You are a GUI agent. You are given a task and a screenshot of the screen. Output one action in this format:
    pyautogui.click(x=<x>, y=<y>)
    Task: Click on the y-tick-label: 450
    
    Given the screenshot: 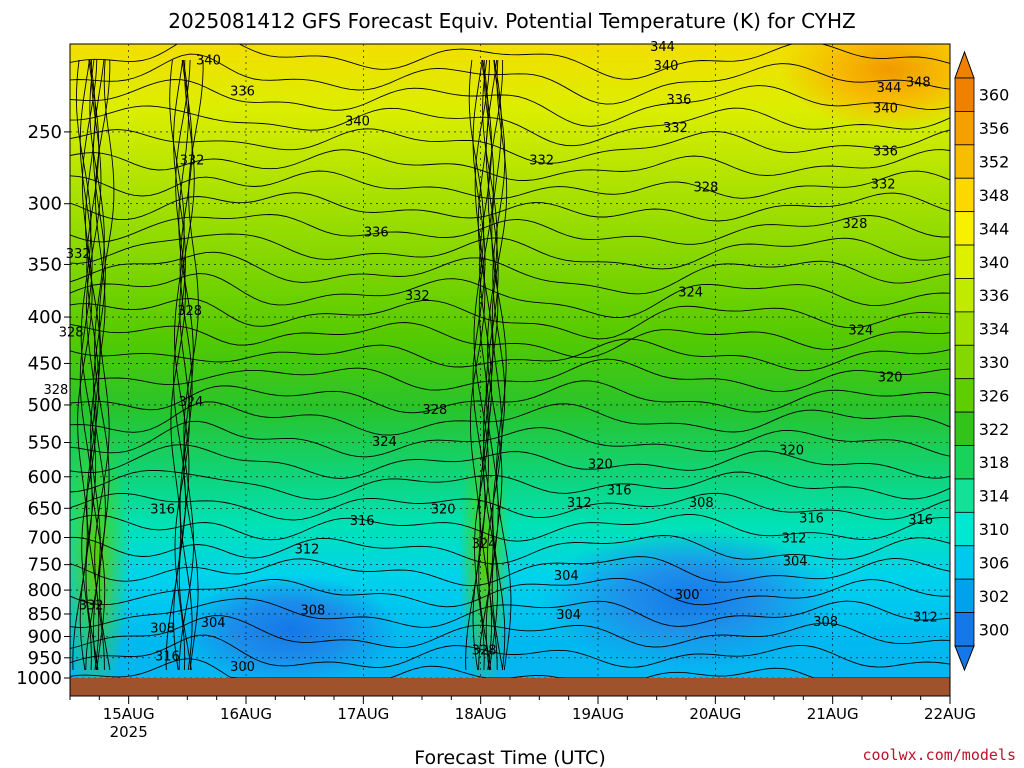 What is the action you would take?
    pyautogui.click(x=45, y=363)
    